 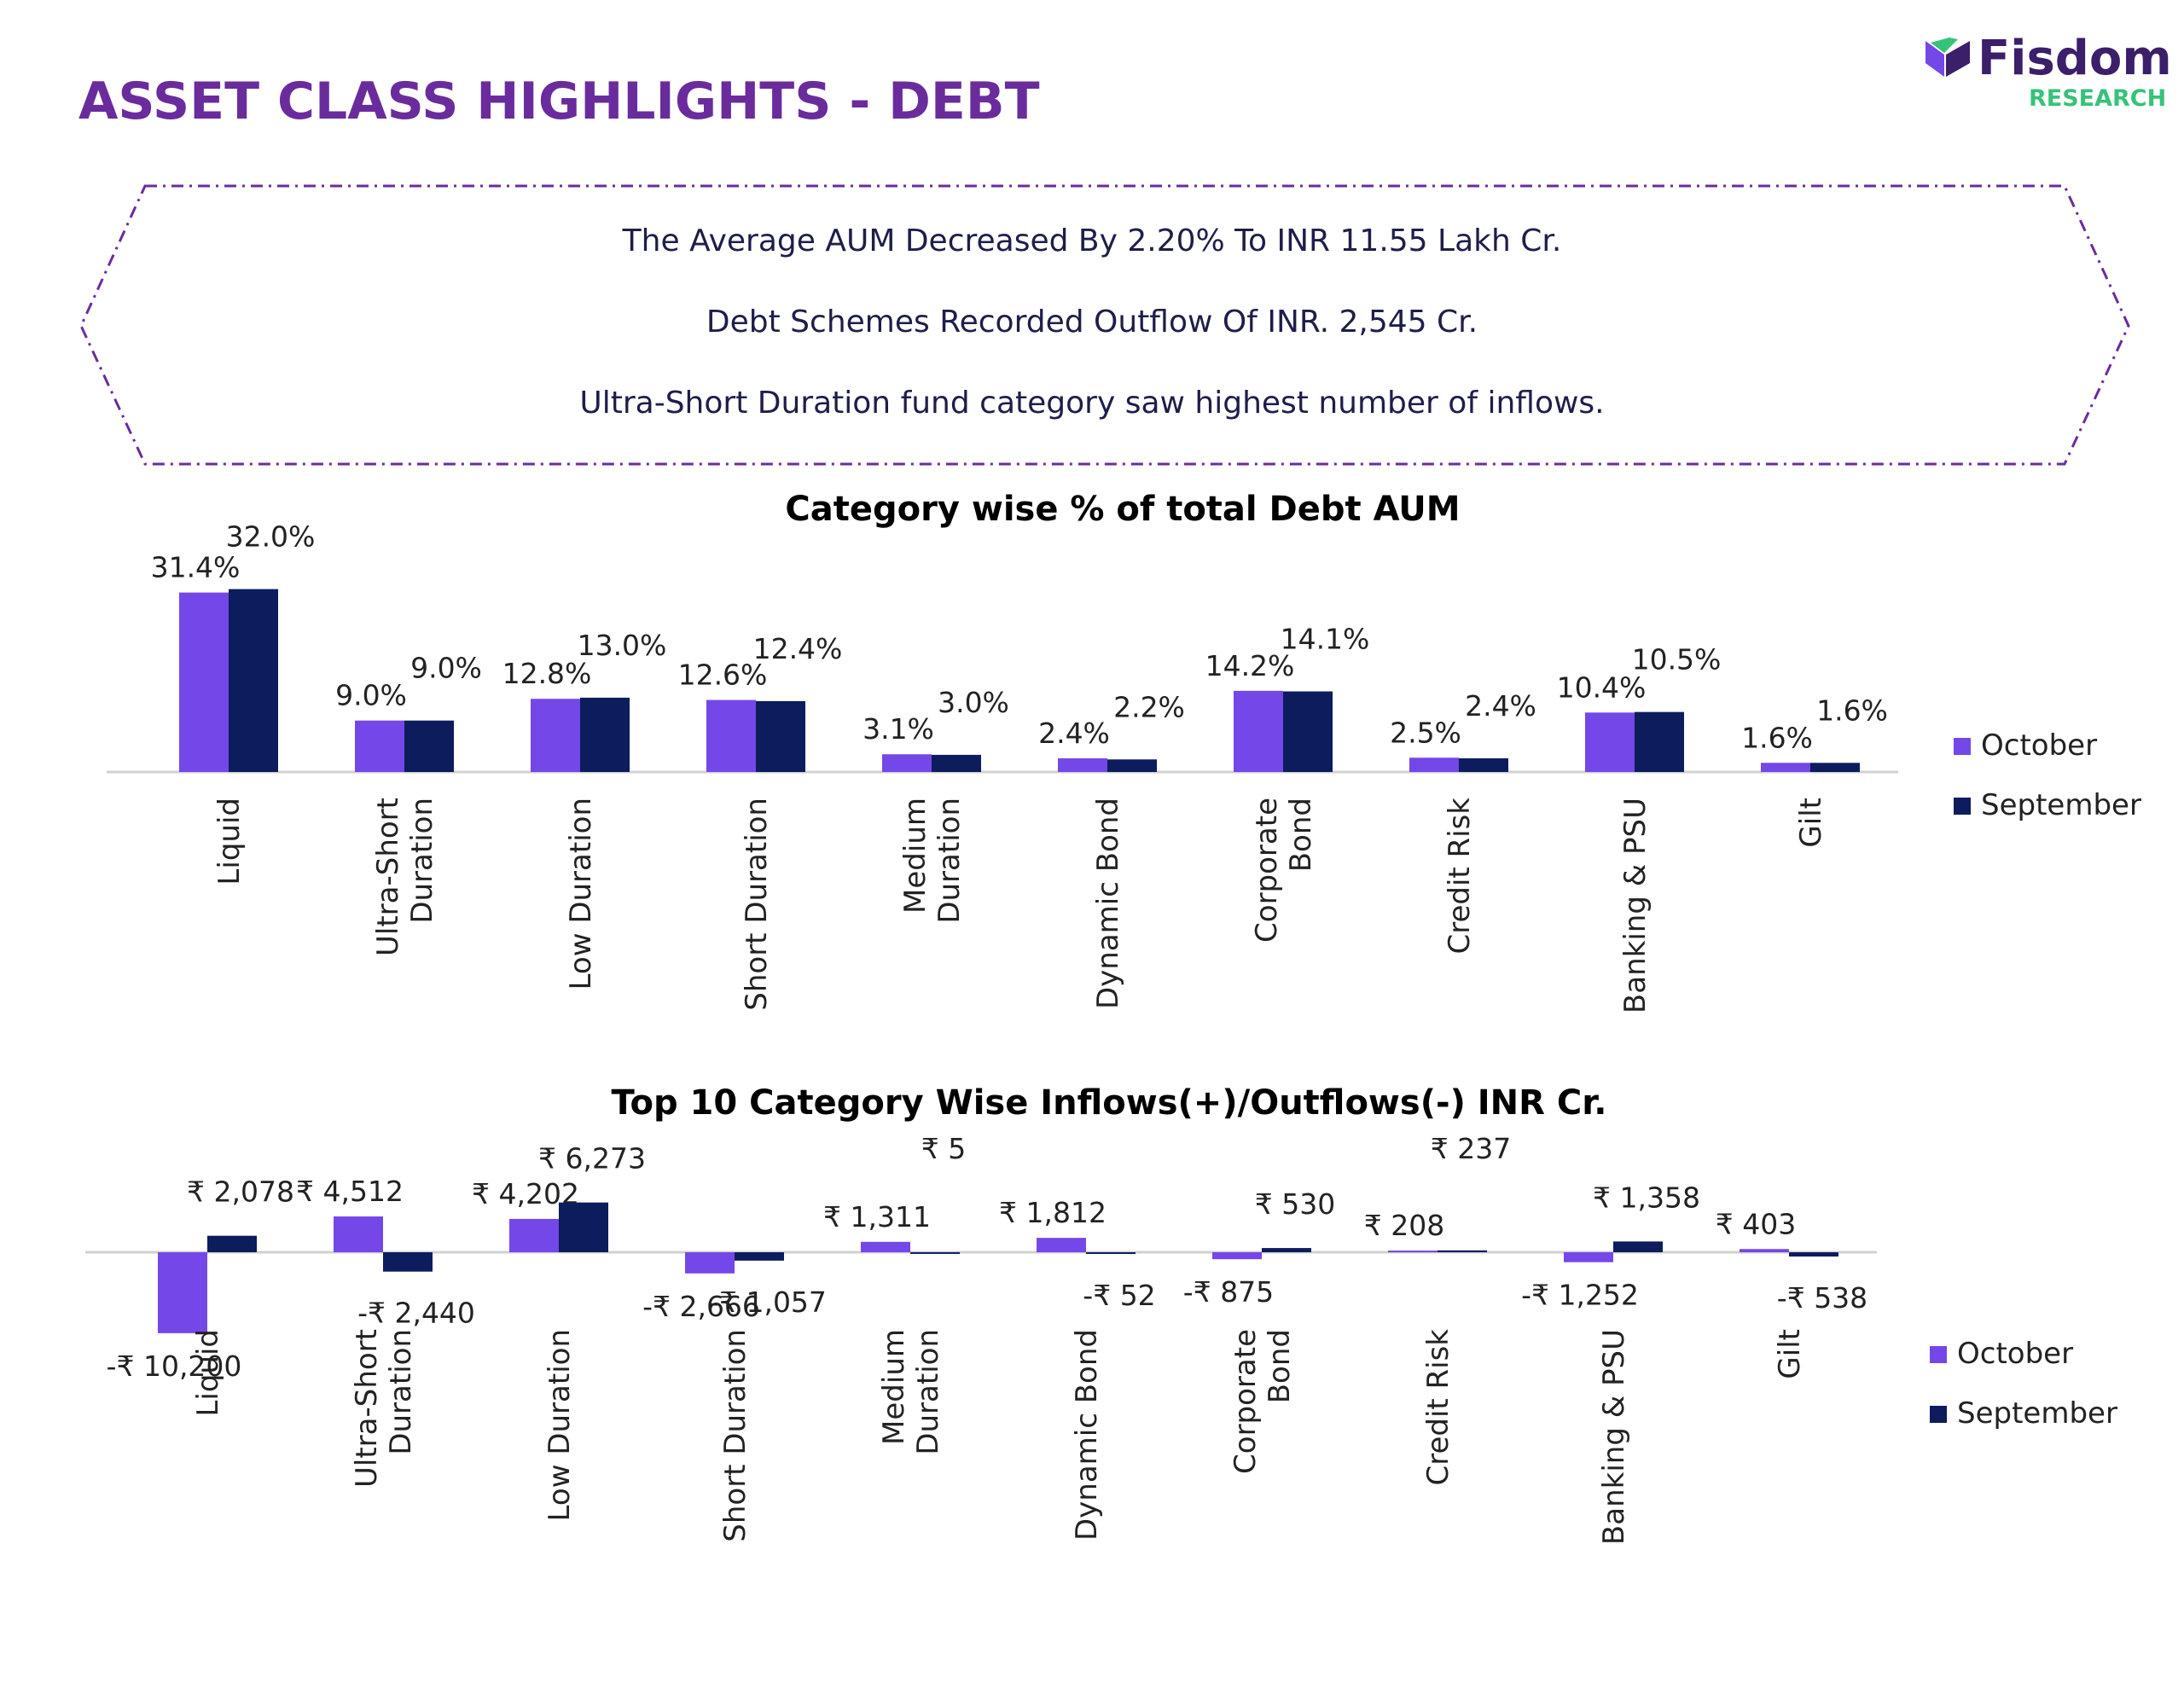 I want to click on page-title: ASSET CLASS HIGHLIGHTS - DEBT, so click(x=559, y=102).